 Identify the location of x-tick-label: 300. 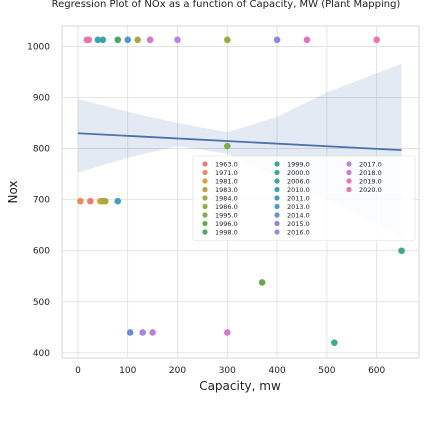
(227, 371).